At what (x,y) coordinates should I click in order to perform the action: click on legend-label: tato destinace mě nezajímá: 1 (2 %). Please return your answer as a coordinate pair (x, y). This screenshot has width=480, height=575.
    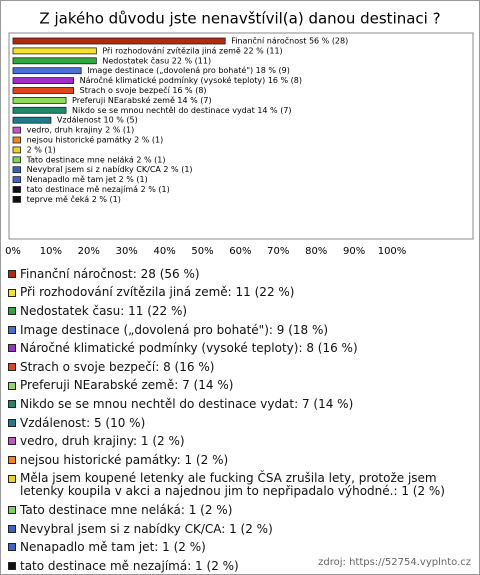
    Looking at the image, I should click on (129, 565).